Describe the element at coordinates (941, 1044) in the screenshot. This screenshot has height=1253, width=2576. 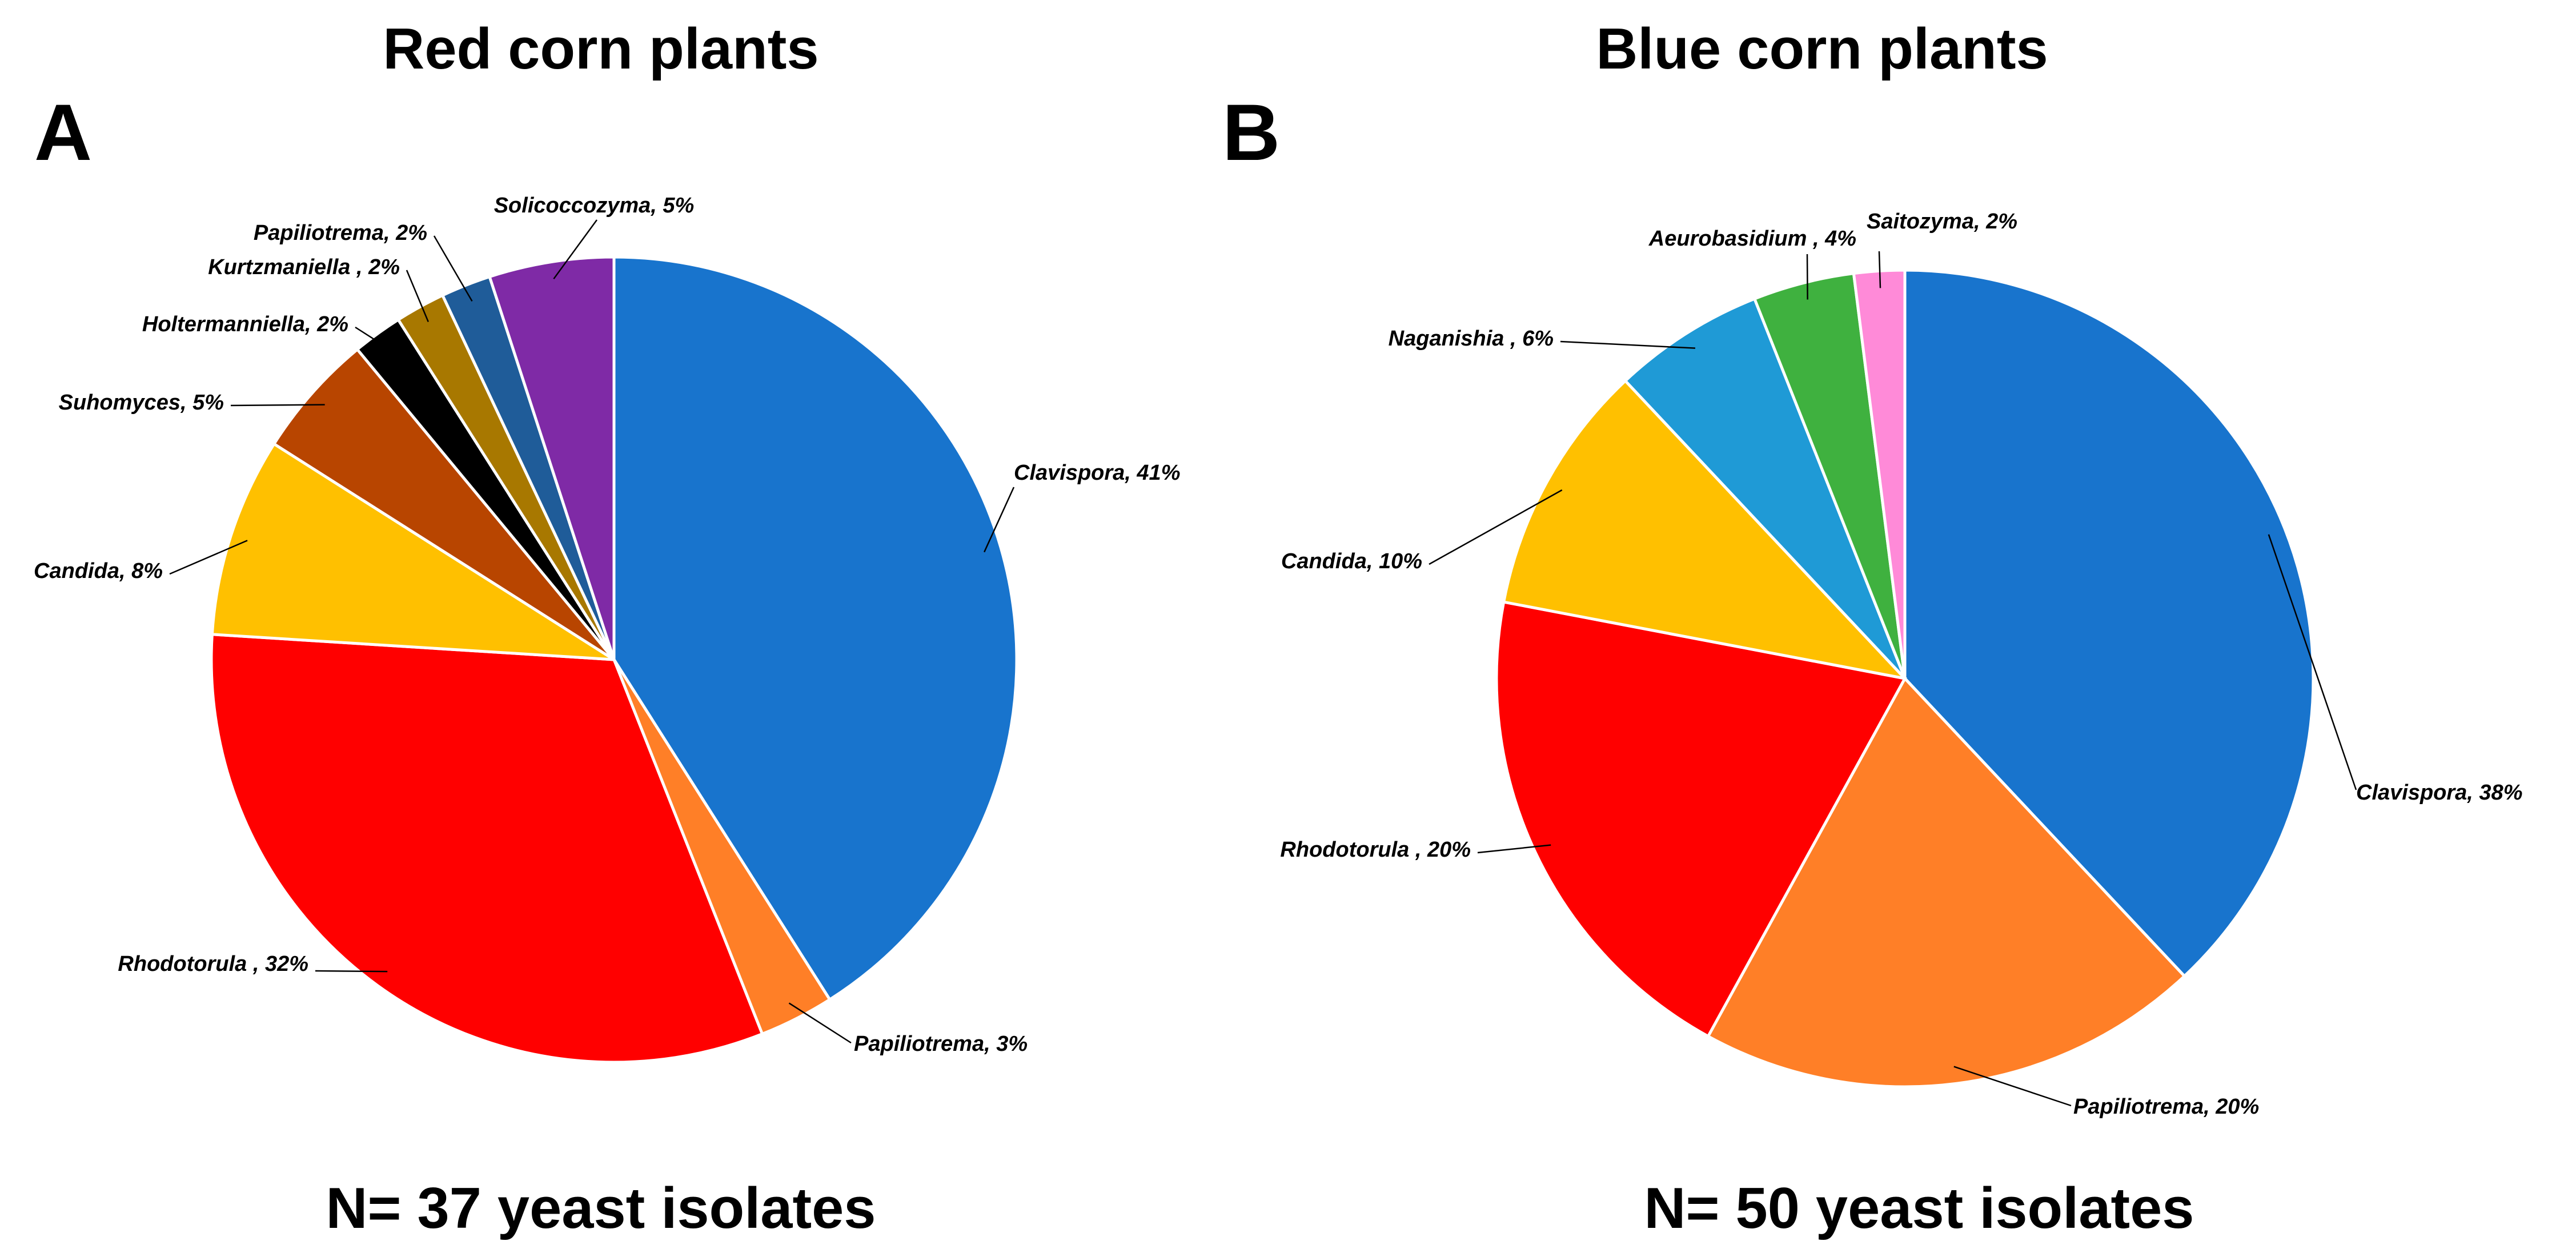
I see `slice-label: Papiliotrema, 3%` at that location.